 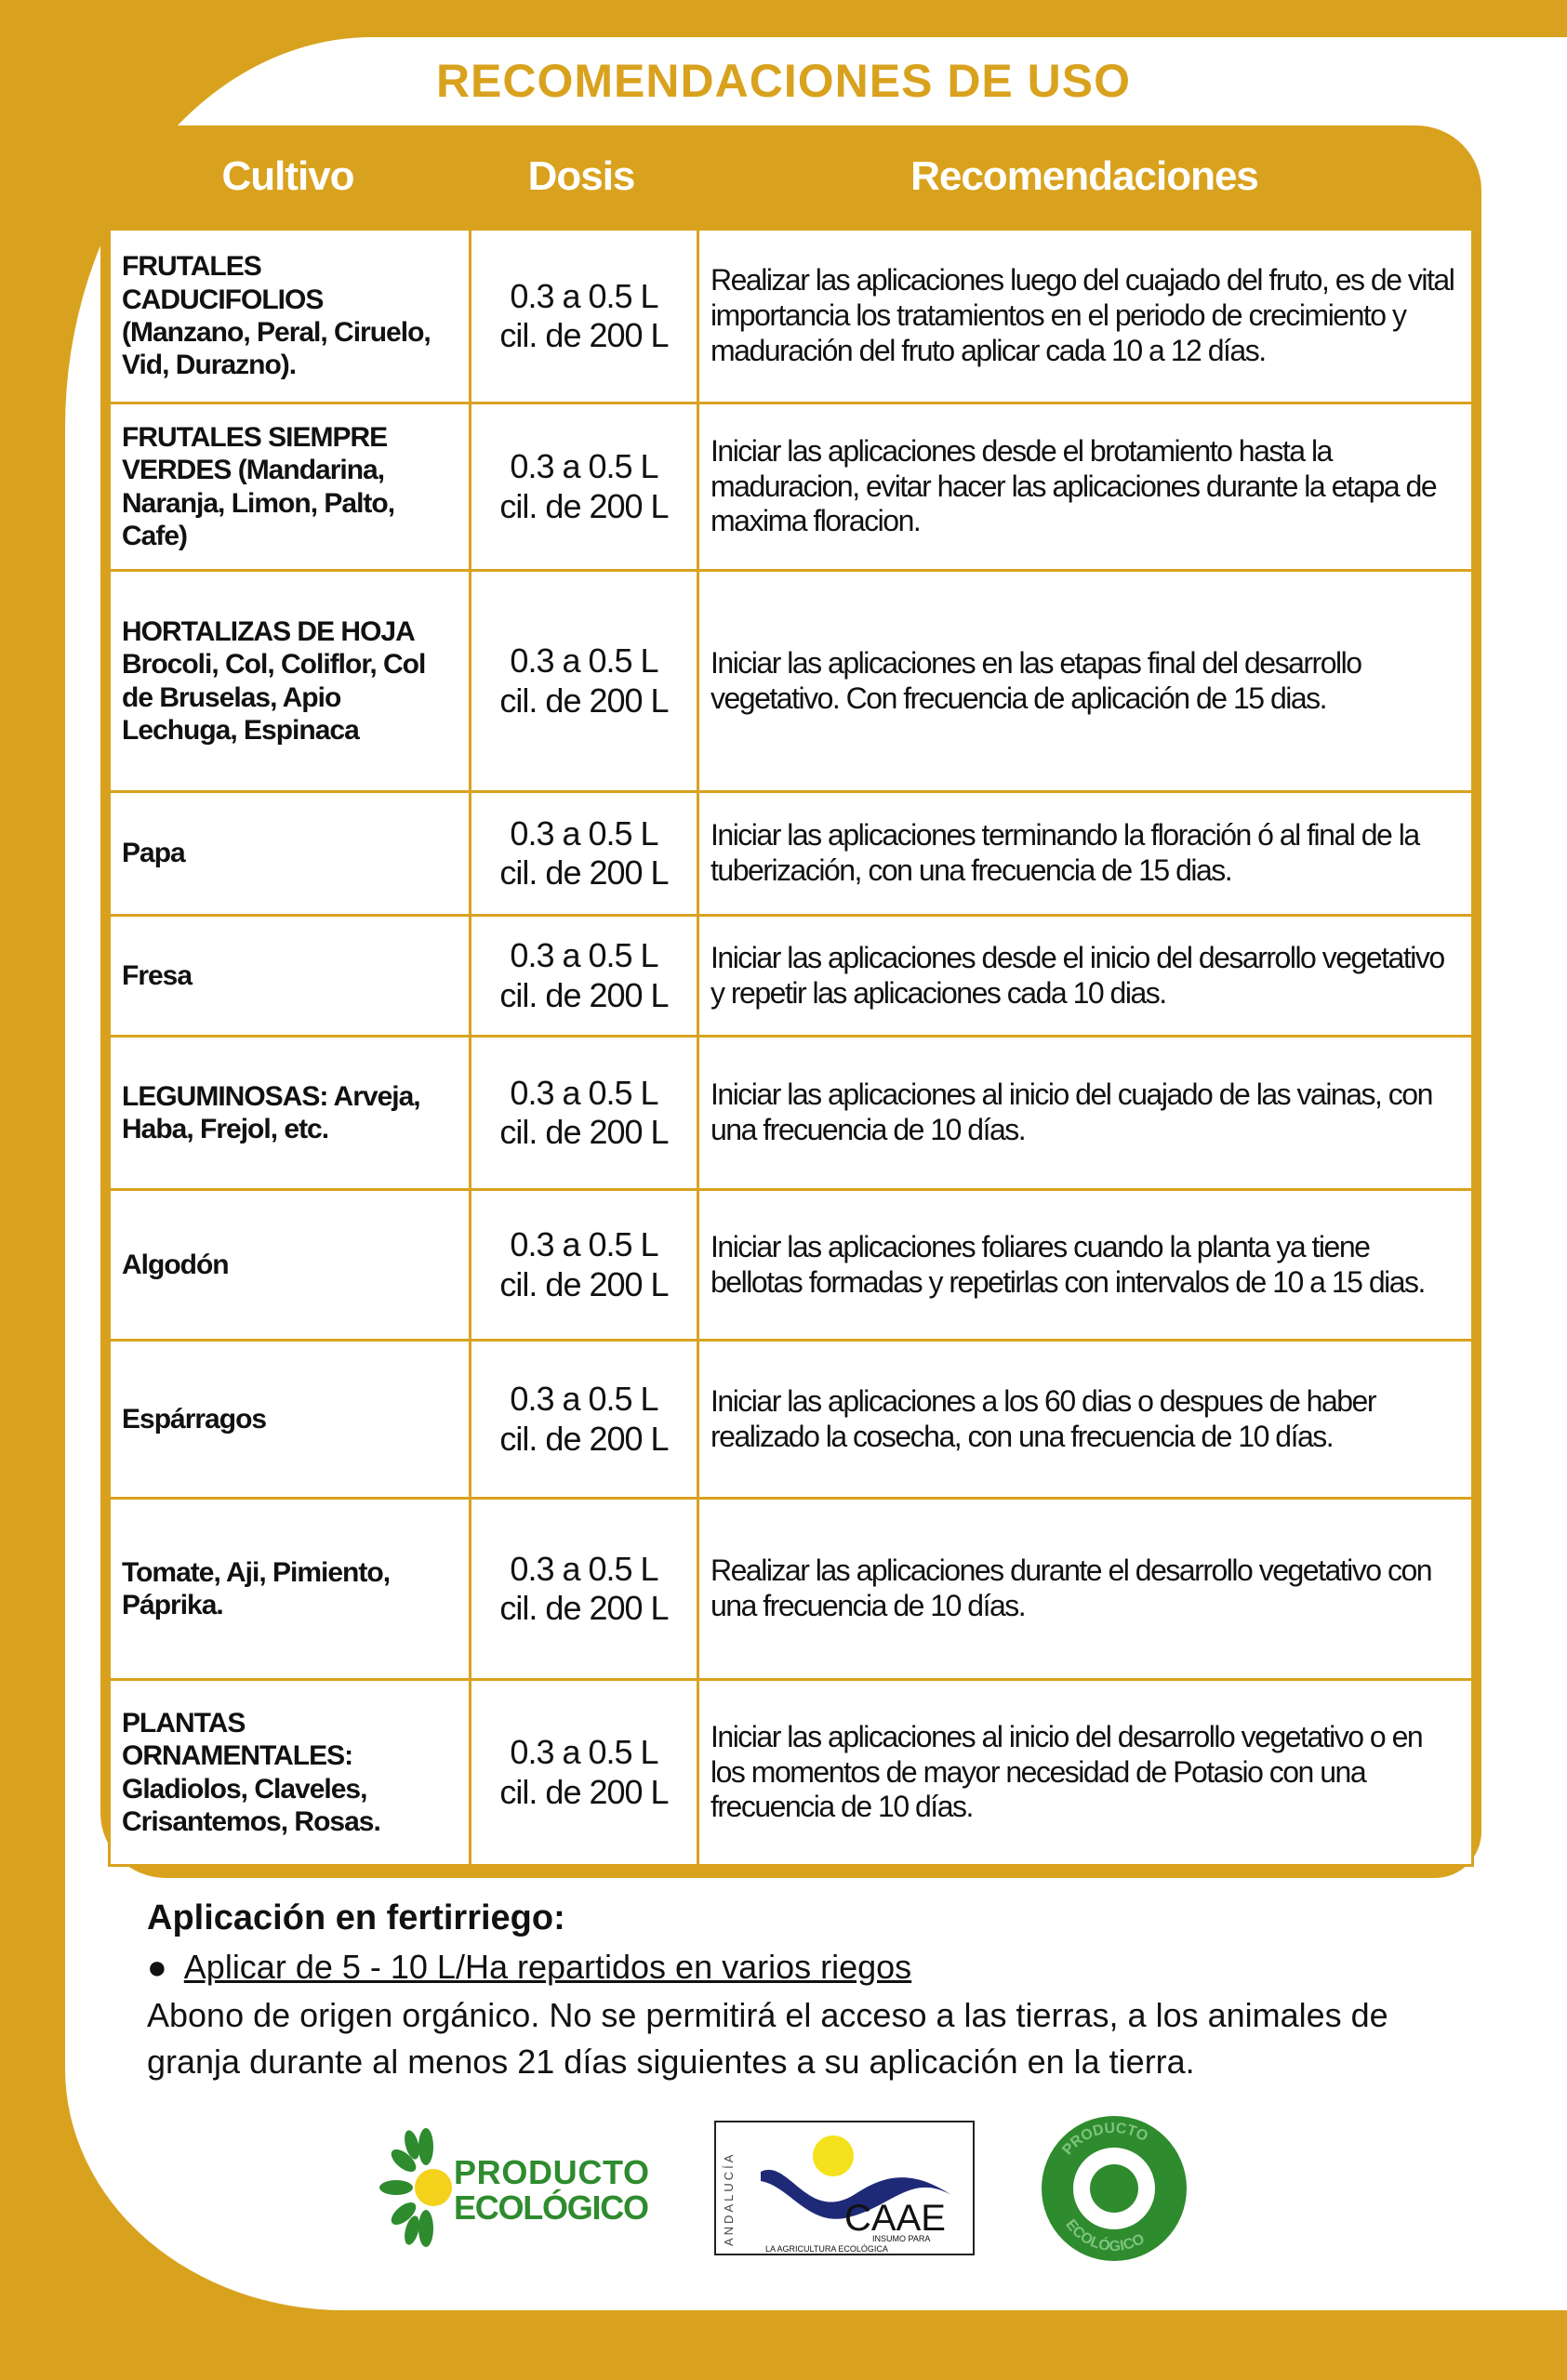 I want to click on flower-icon, so click(x=406, y=2187).